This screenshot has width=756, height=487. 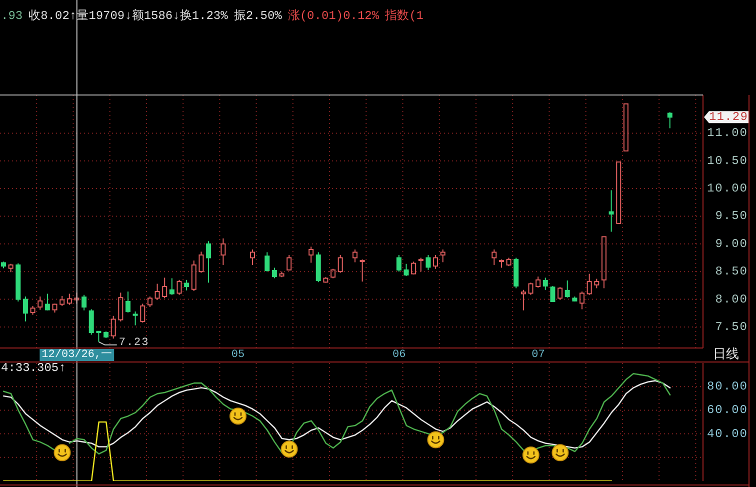 I want to click on y-tick-label: 10.50, so click(x=727, y=161).